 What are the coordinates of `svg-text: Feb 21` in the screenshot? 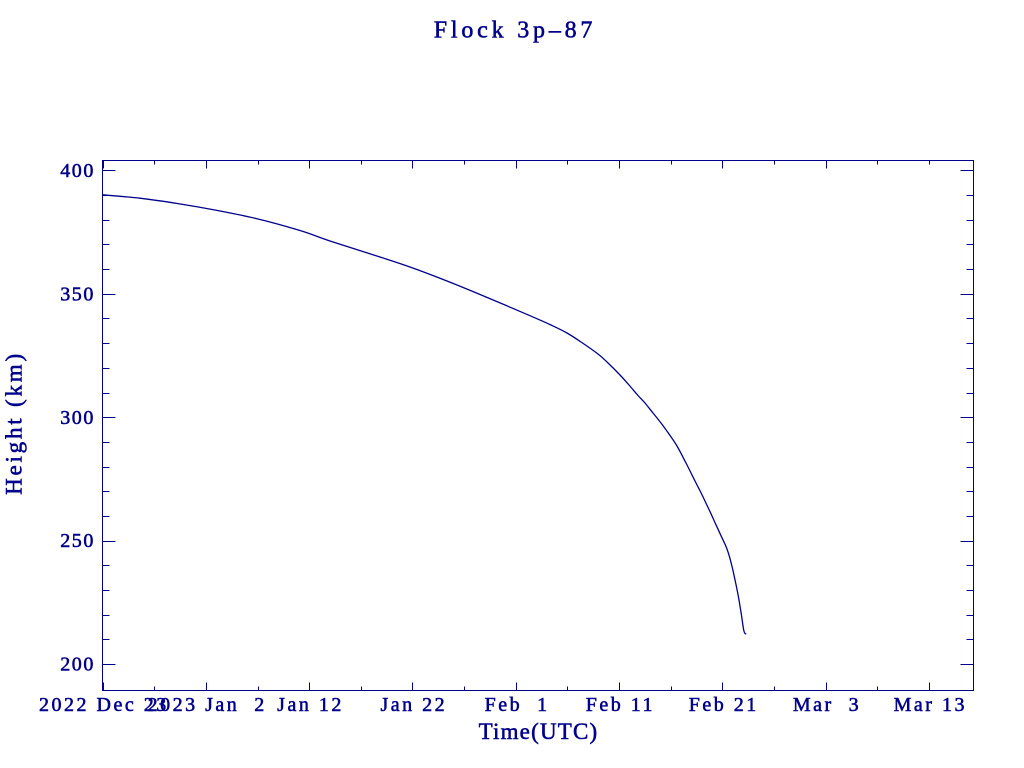 It's located at (724, 705).